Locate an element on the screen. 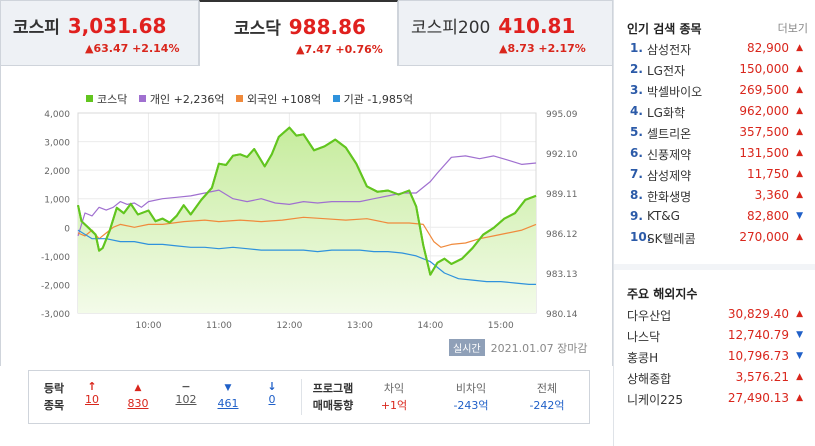  stock-name: 한화생명 is located at coordinates (669, 197).